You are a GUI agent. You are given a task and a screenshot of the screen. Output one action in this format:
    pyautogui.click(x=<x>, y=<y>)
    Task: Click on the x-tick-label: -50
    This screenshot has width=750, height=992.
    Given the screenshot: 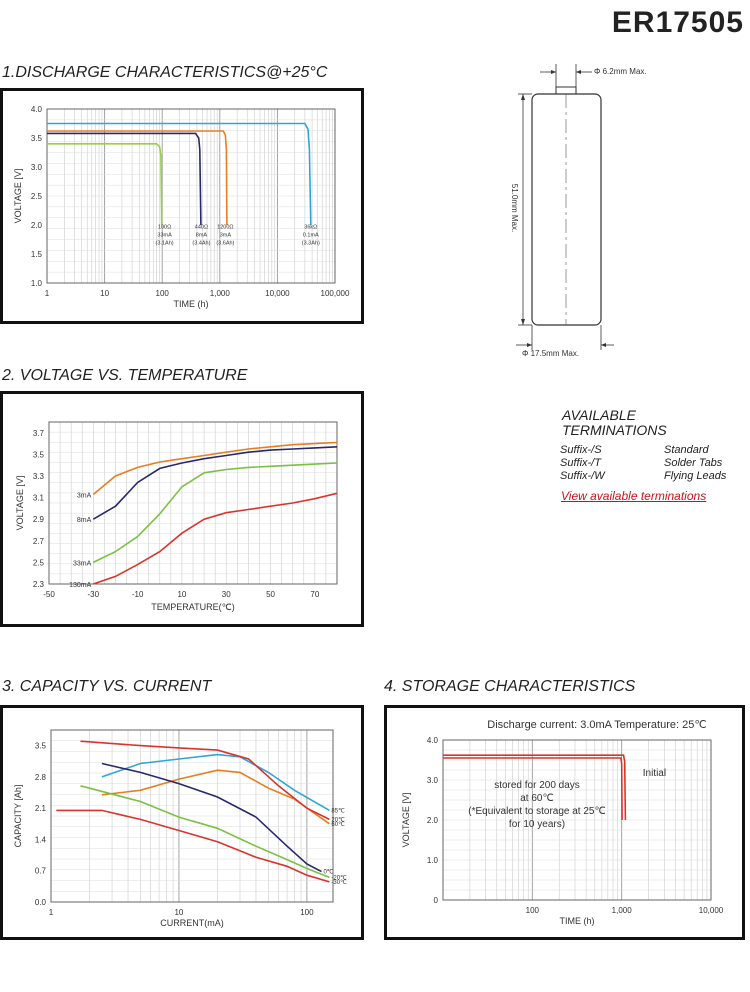 What is the action you would take?
    pyautogui.click(x=49, y=594)
    